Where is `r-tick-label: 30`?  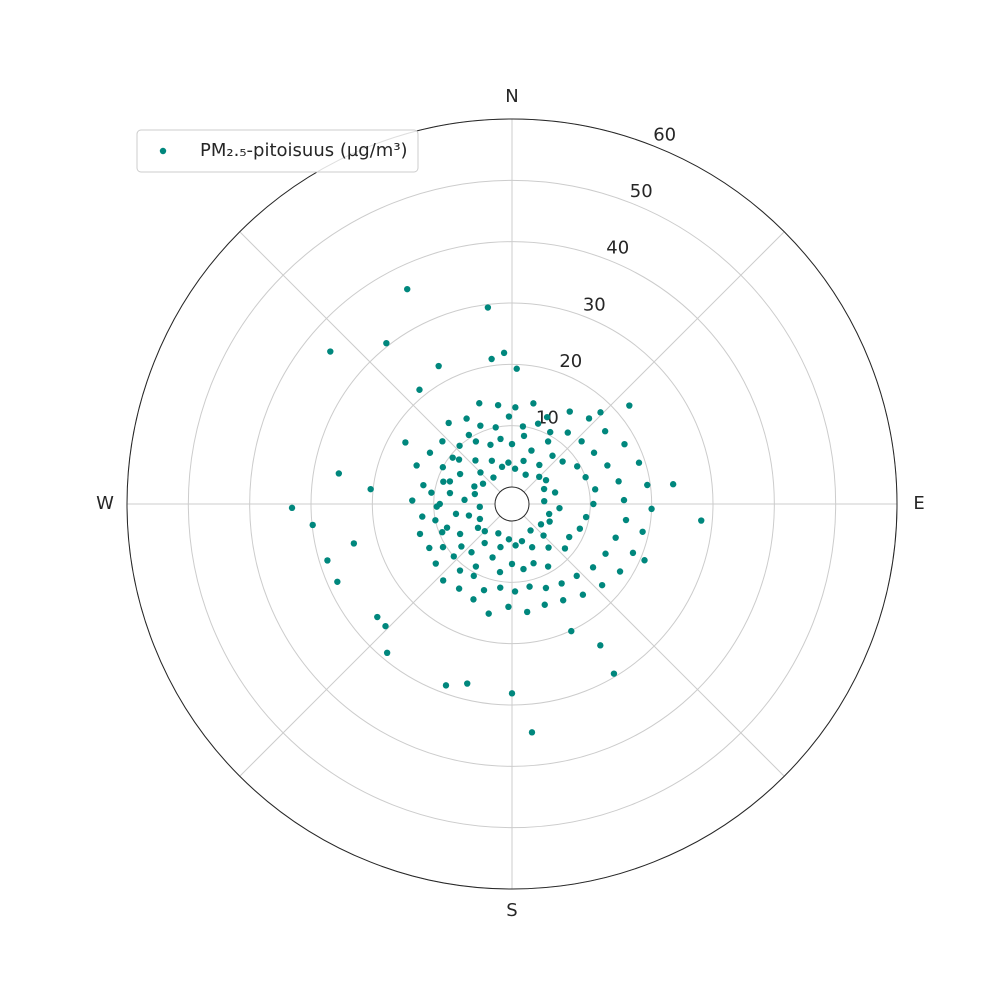 r-tick-label: 30 is located at coordinates (594, 304).